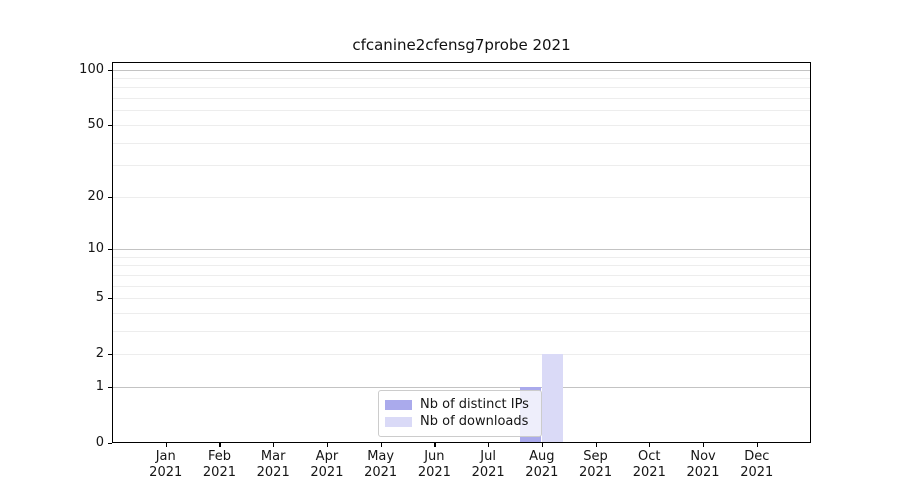  I want to click on x-tick-label: Feb 2021, so click(219, 464).